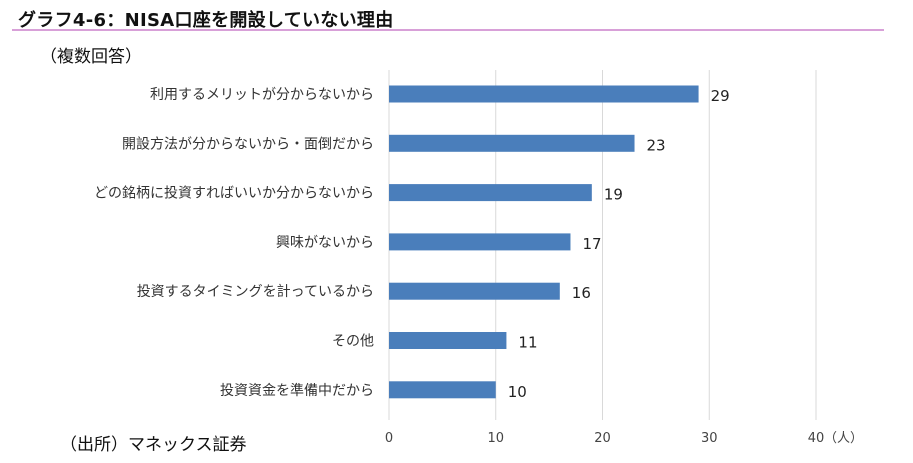  Describe the element at coordinates (602, 438) in the screenshot. I see `x-tick-label: 20` at that location.